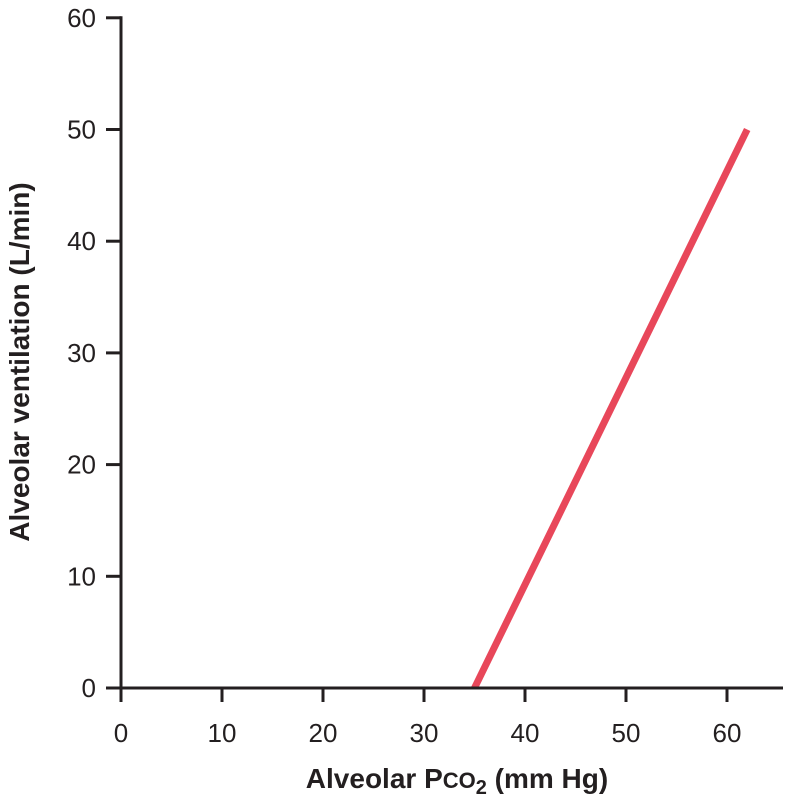 Image resolution: width=785 pixels, height=801 pixels. Describe the element at coordinates (626, 733) in the screenshot. I see `x-tick-label: 50` at that location.